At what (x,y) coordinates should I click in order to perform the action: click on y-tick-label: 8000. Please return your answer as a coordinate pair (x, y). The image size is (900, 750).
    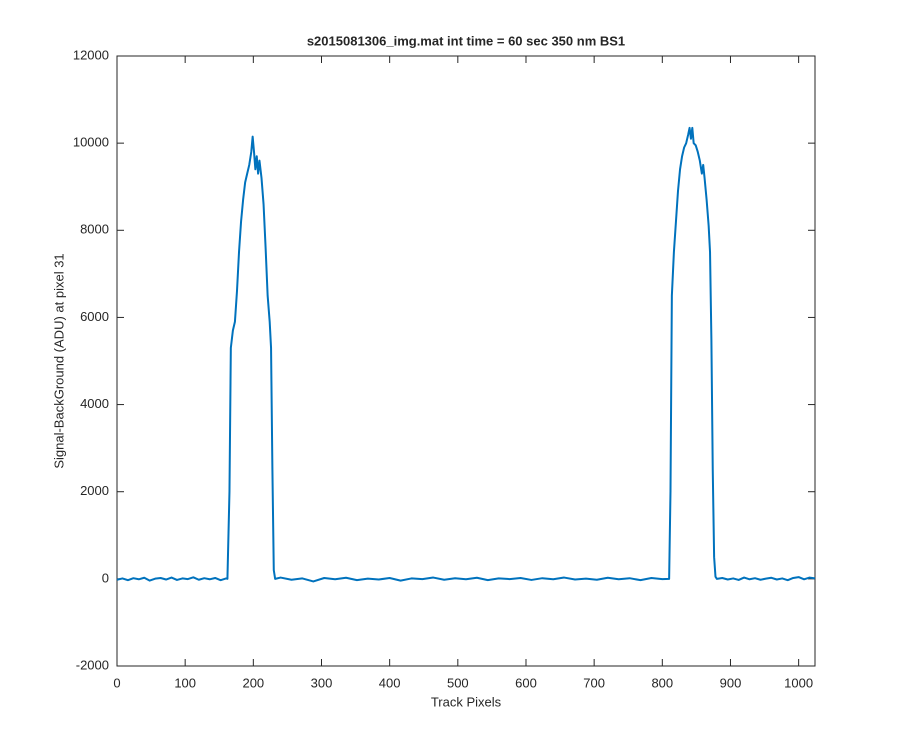
    Looking at the image, I should click on (94, 229).